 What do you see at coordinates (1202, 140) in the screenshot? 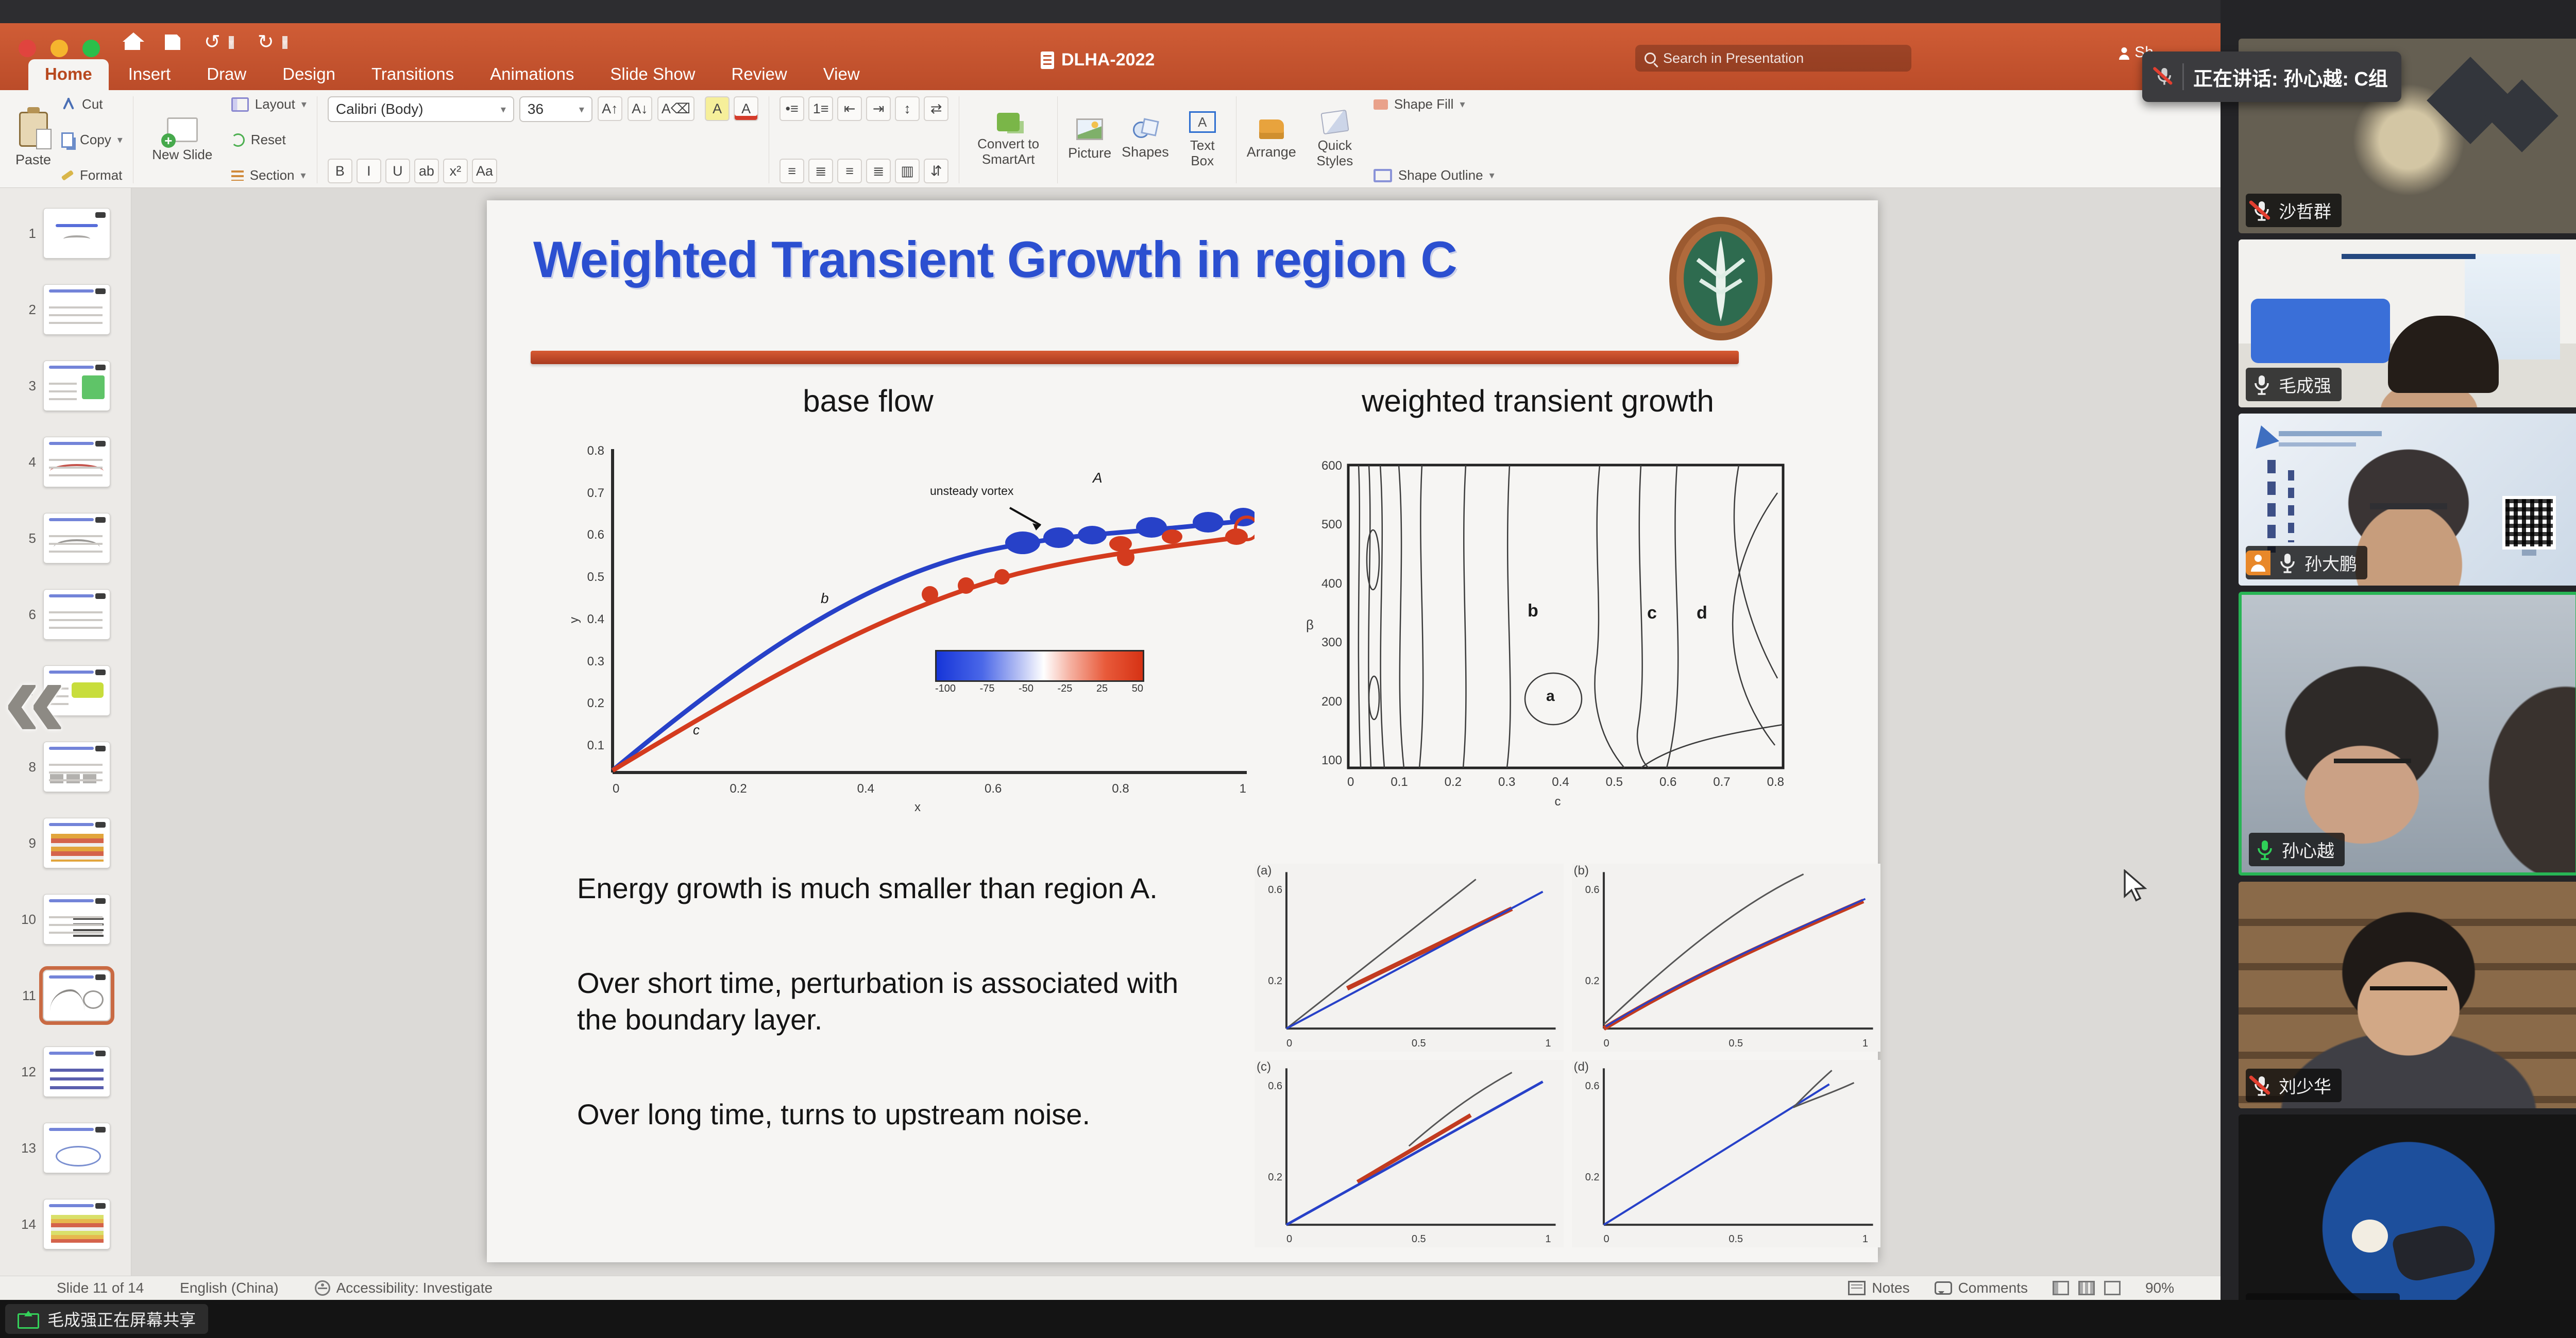
I see `text-box-button: Text Box` at bounding box center [1202, 140].